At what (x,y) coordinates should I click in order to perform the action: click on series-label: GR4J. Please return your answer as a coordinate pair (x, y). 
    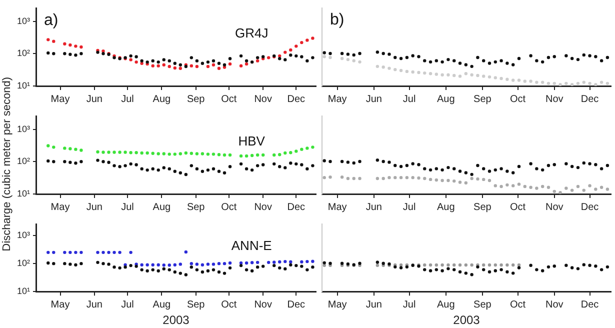
    Looking at the image, I should click on (251, 33).